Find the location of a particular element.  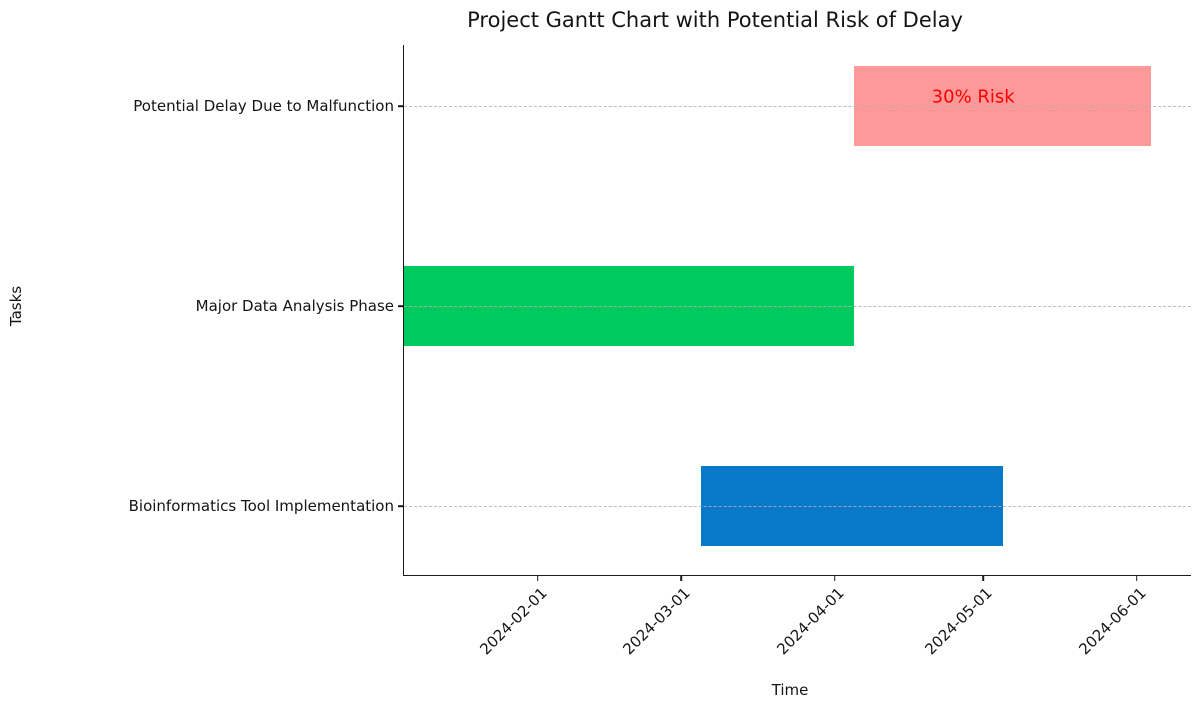

x-axis-title: Time is located at coordinates (790, 690).